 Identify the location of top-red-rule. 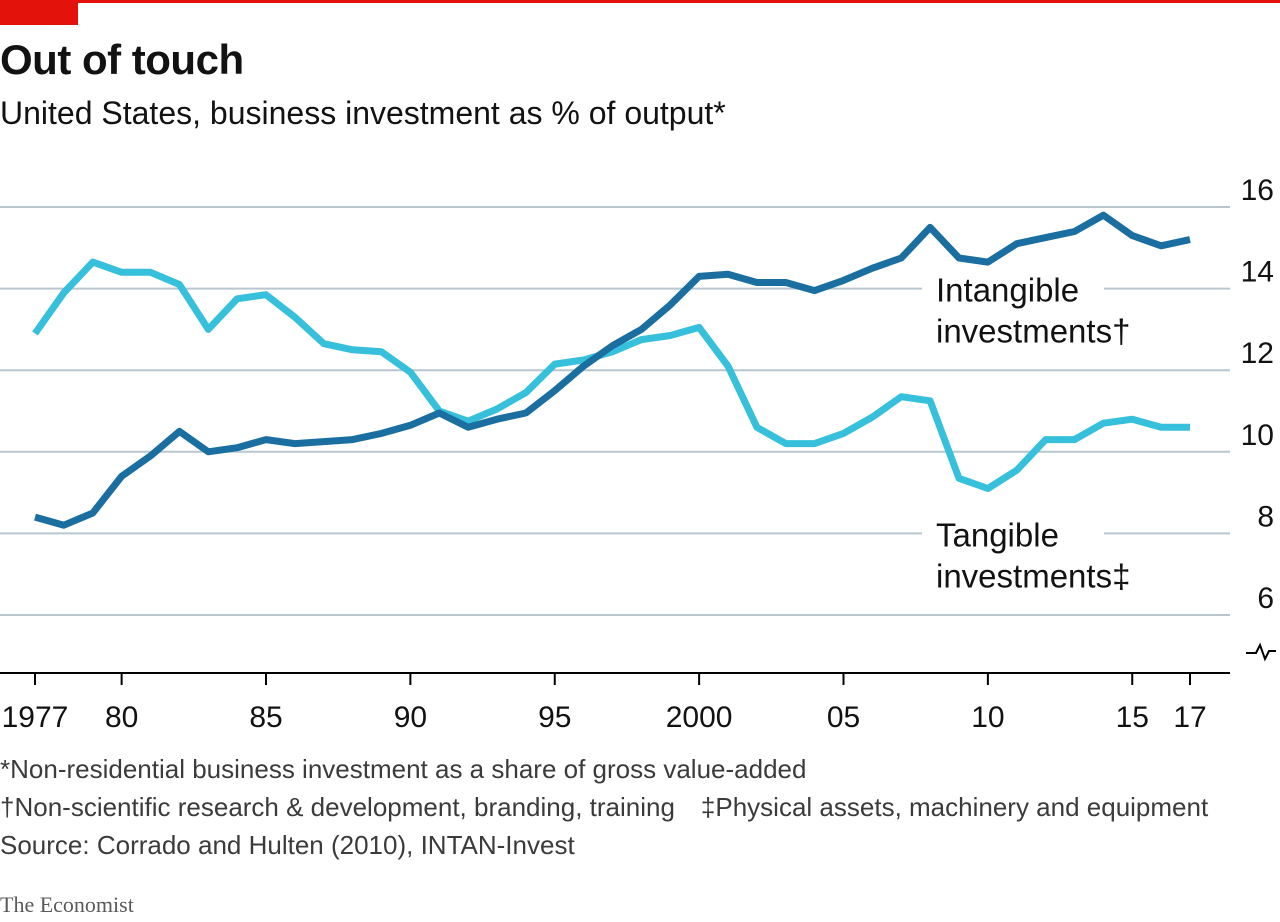
(640, 1).